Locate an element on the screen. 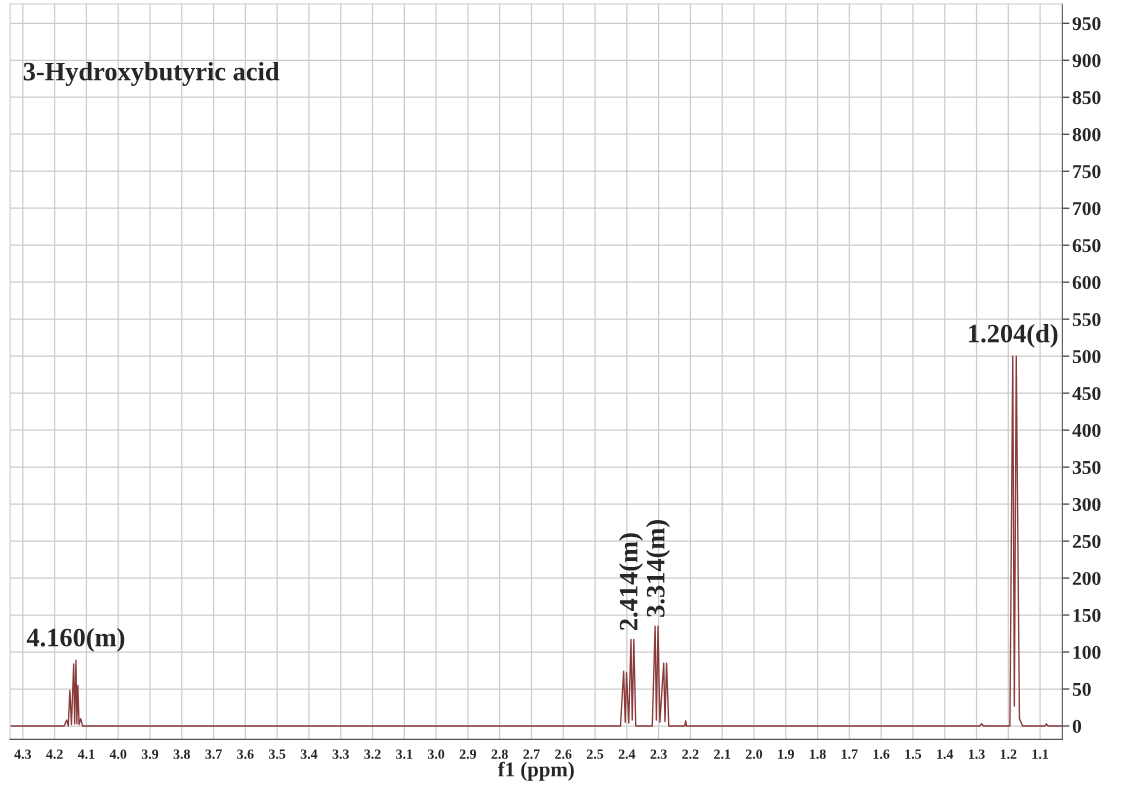 This screenshot has width=1123, height=808. x-tick-label: 3.3 is located at coordinates (340, 754).